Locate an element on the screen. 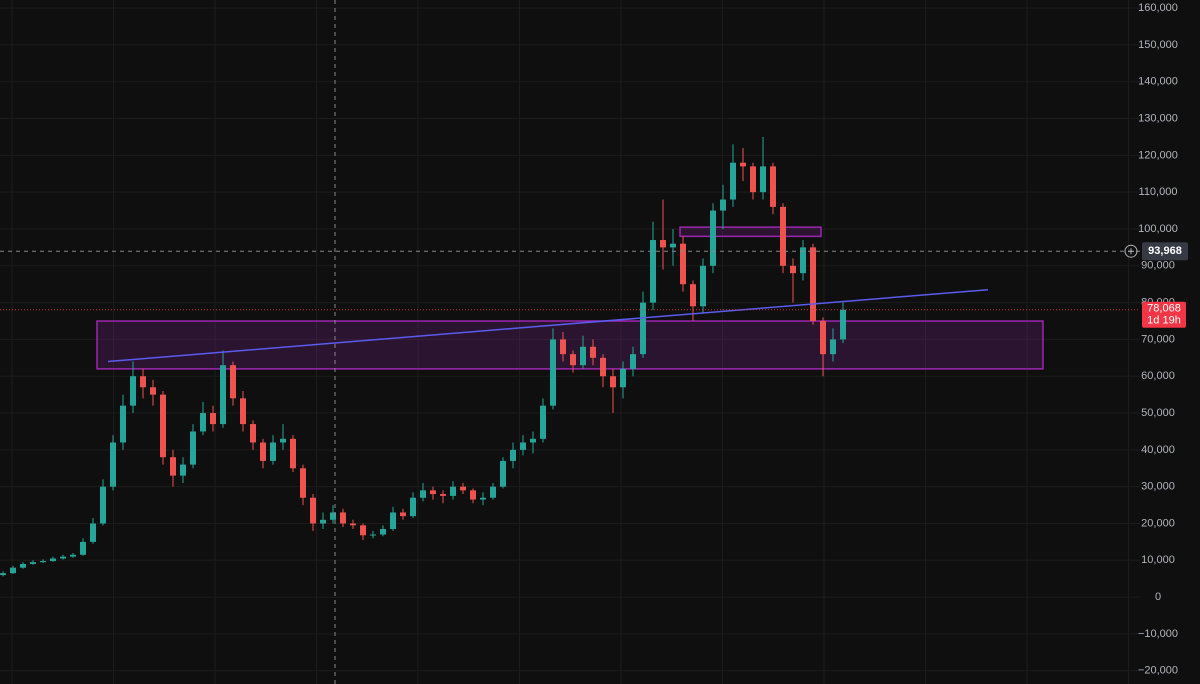  crosshair-label-bg is located at coordinates (1165, 251).